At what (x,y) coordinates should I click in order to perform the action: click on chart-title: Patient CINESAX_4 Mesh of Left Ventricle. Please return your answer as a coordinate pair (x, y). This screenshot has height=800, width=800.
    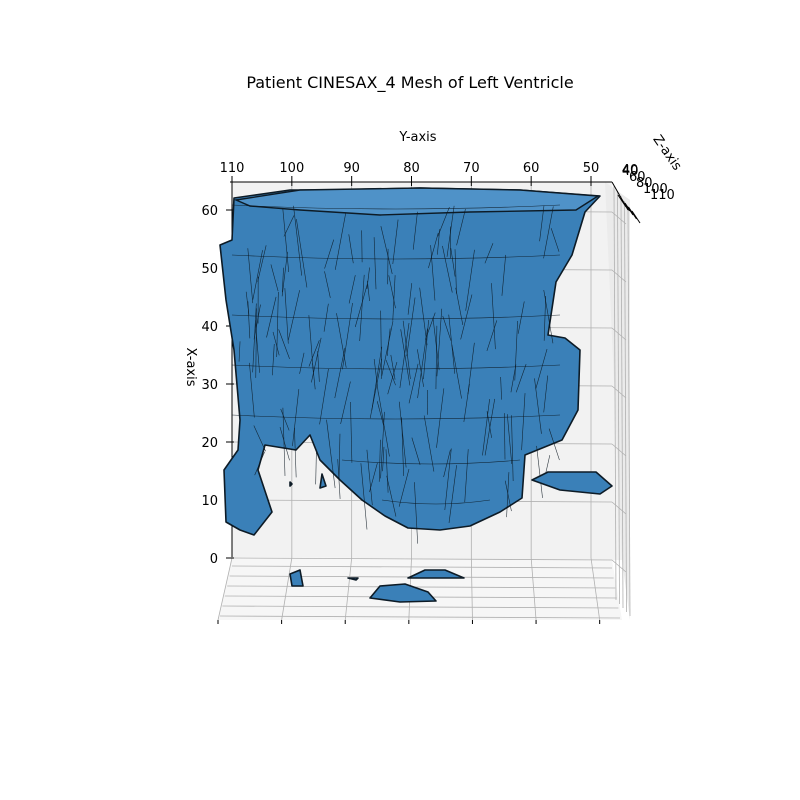
    Looking at the image, I should click on (409, 83).